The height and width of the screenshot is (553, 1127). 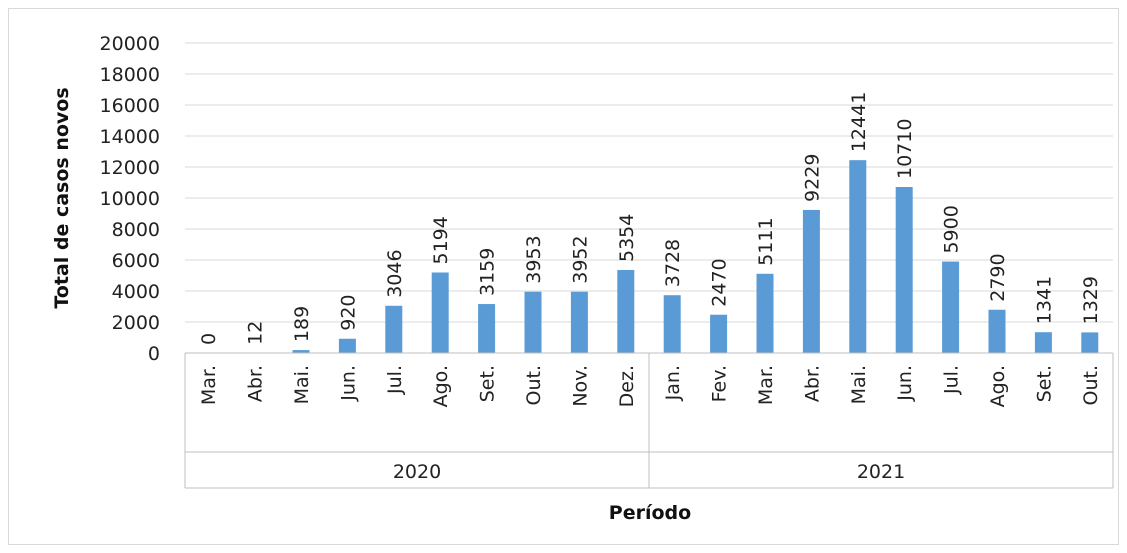 I want to click on data-label: 12441, so click(x=859, y=122).